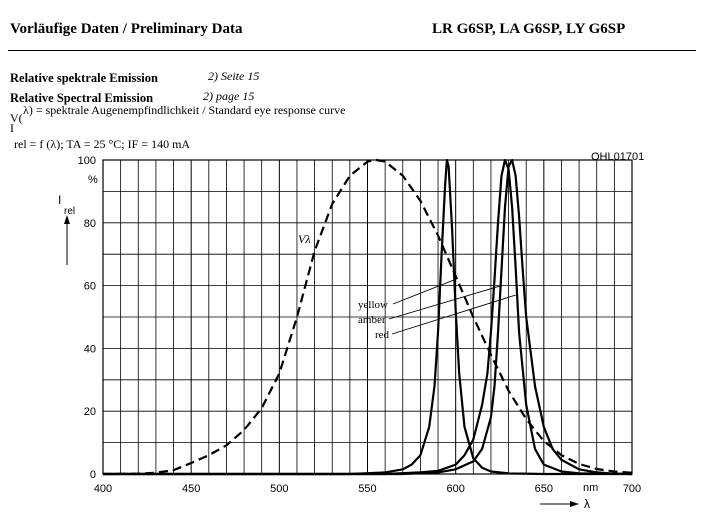  Describe the element at coordinates (304, 239) in the screenshot. I see `annotation-vlambda: Vλ` at that location.